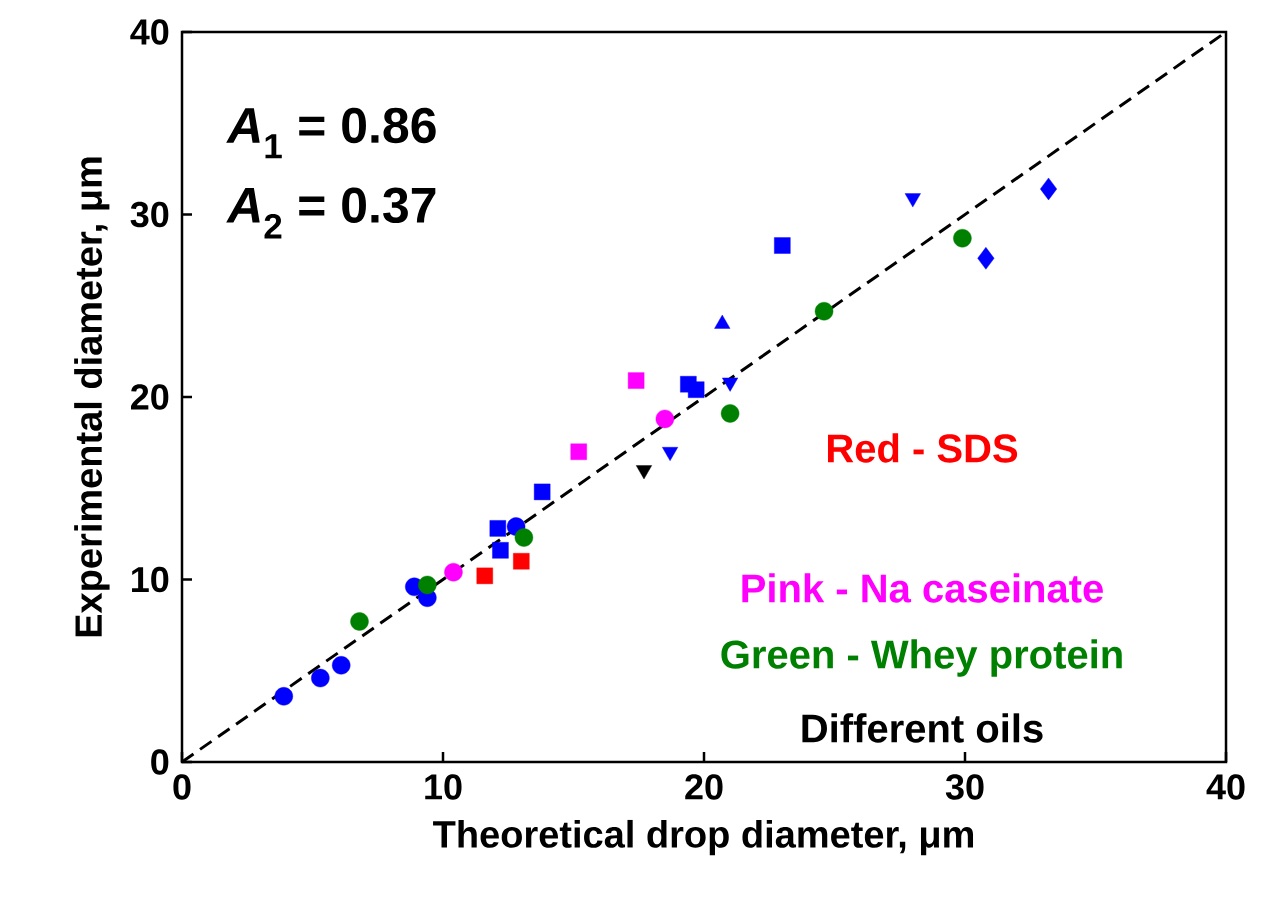 This screenshot has width=1261, height=918. I want to click on annotation: Pink - Na caseinate, so click(922, 588).